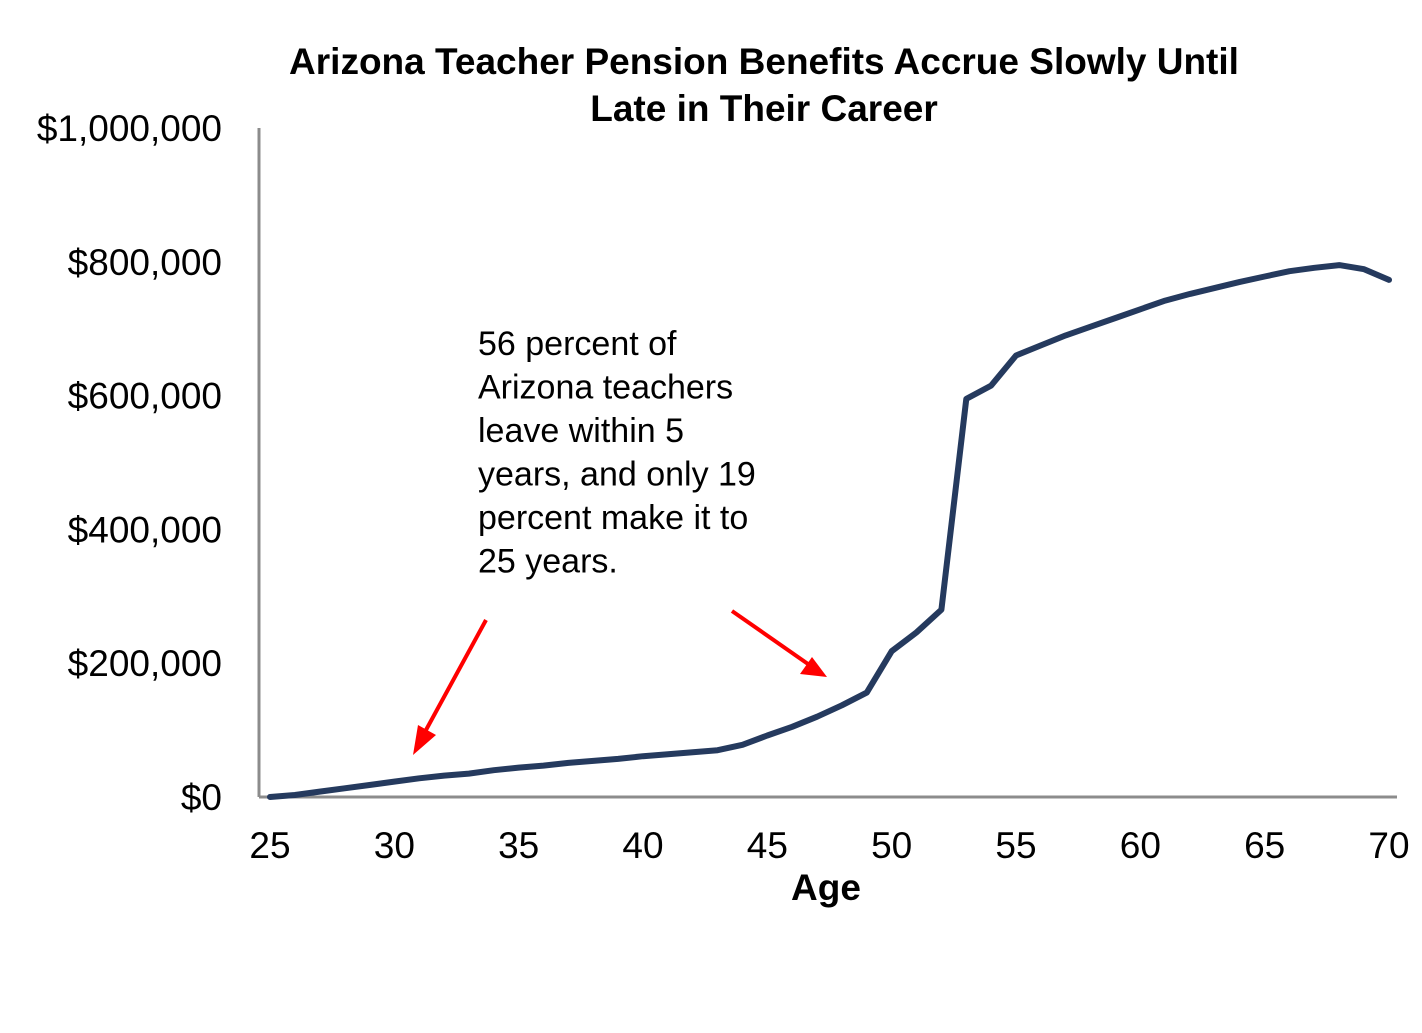  What do you see at coordinates (829, 845) in the screenshot?
I see `x-axis-ticks: 25 30 35 40 45 50 55 60 65 70` at bounding box center [829, 845].